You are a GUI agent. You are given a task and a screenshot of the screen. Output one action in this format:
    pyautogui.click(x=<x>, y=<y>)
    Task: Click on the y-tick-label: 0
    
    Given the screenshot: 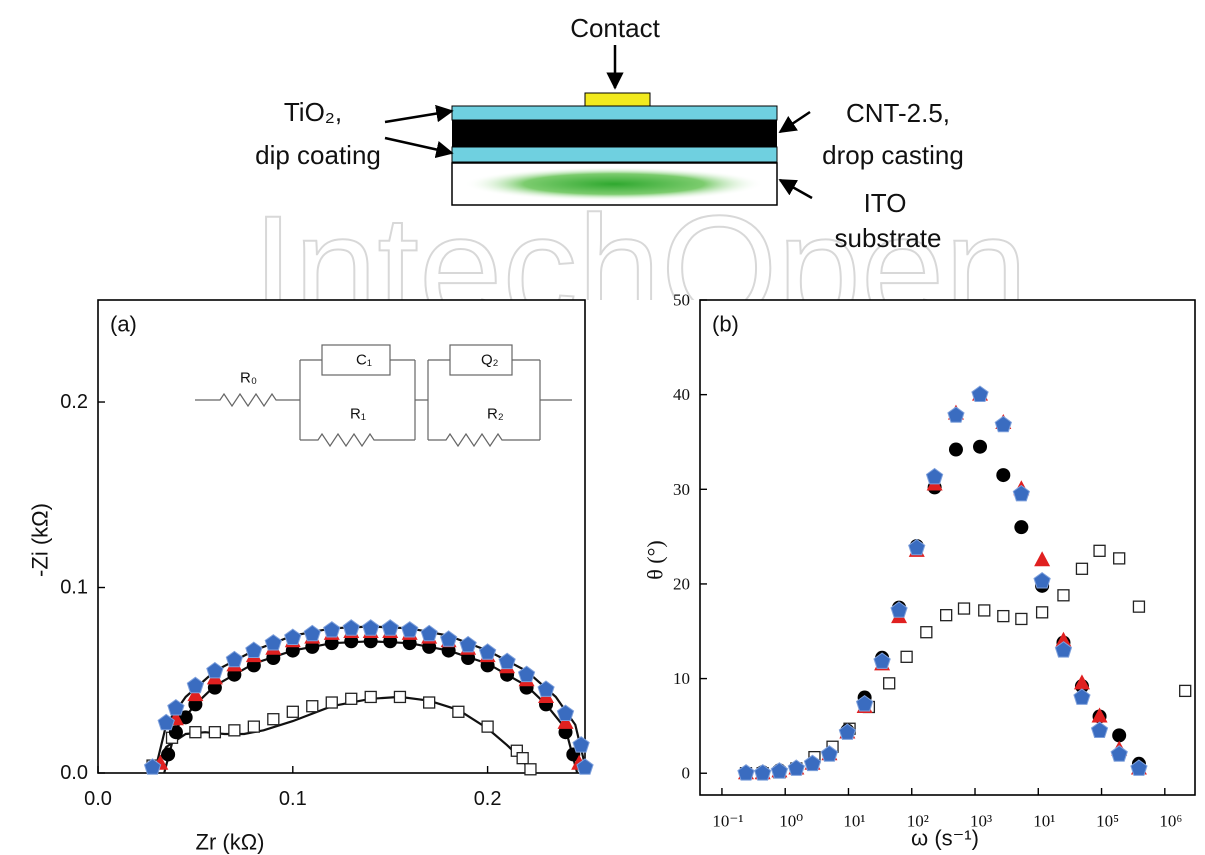 What is the action you would take?
    pyautogui.click(x=686, y=773)
    